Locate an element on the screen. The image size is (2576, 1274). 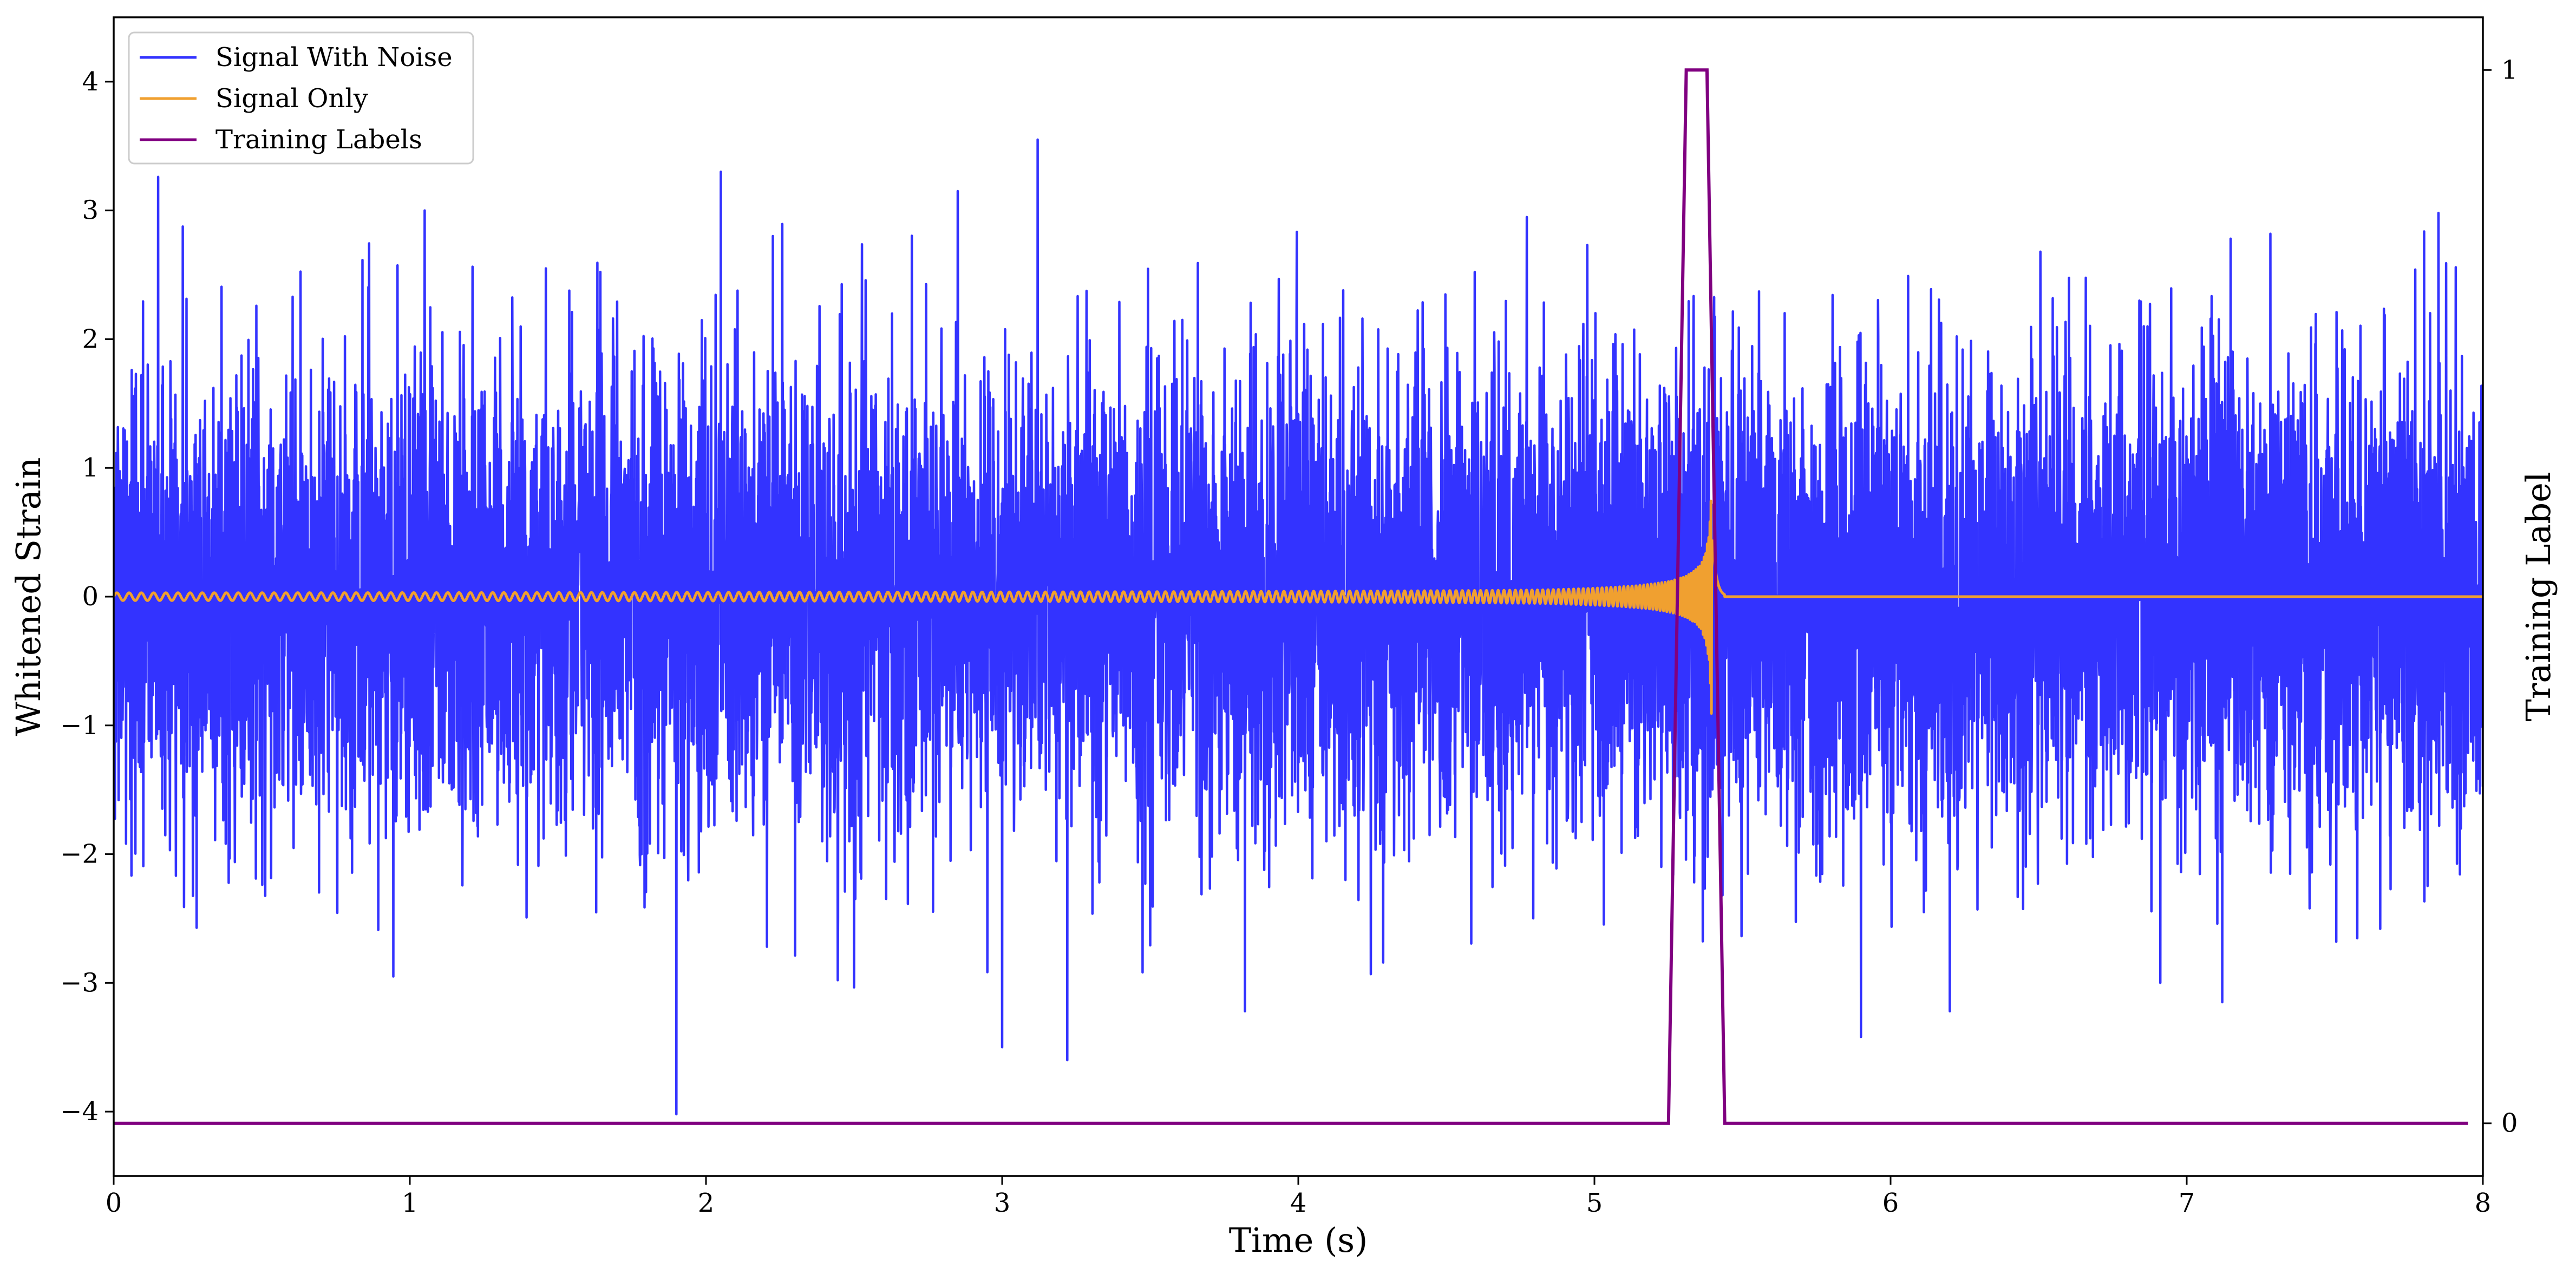
y-axis-left-title: Whitened Strain is located at coordinates (29, 597).